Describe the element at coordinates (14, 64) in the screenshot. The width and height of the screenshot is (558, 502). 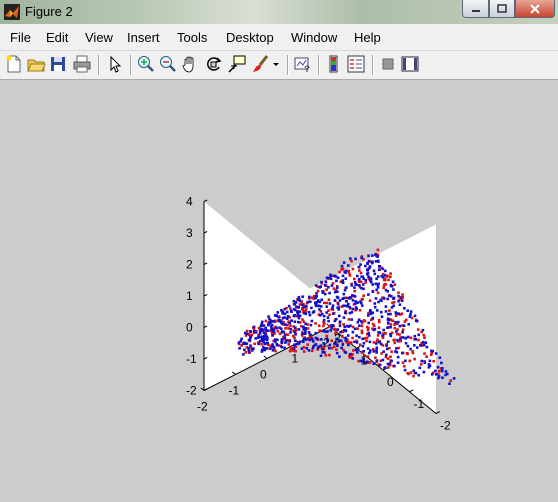
I see `new-figure-icon` at that location.